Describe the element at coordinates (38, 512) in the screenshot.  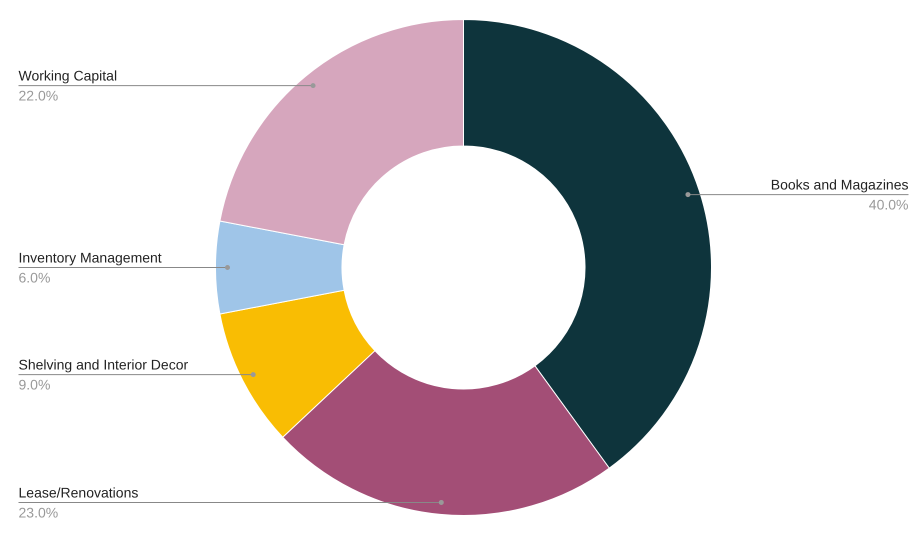
I see `data-label: 23.0%` at that location.